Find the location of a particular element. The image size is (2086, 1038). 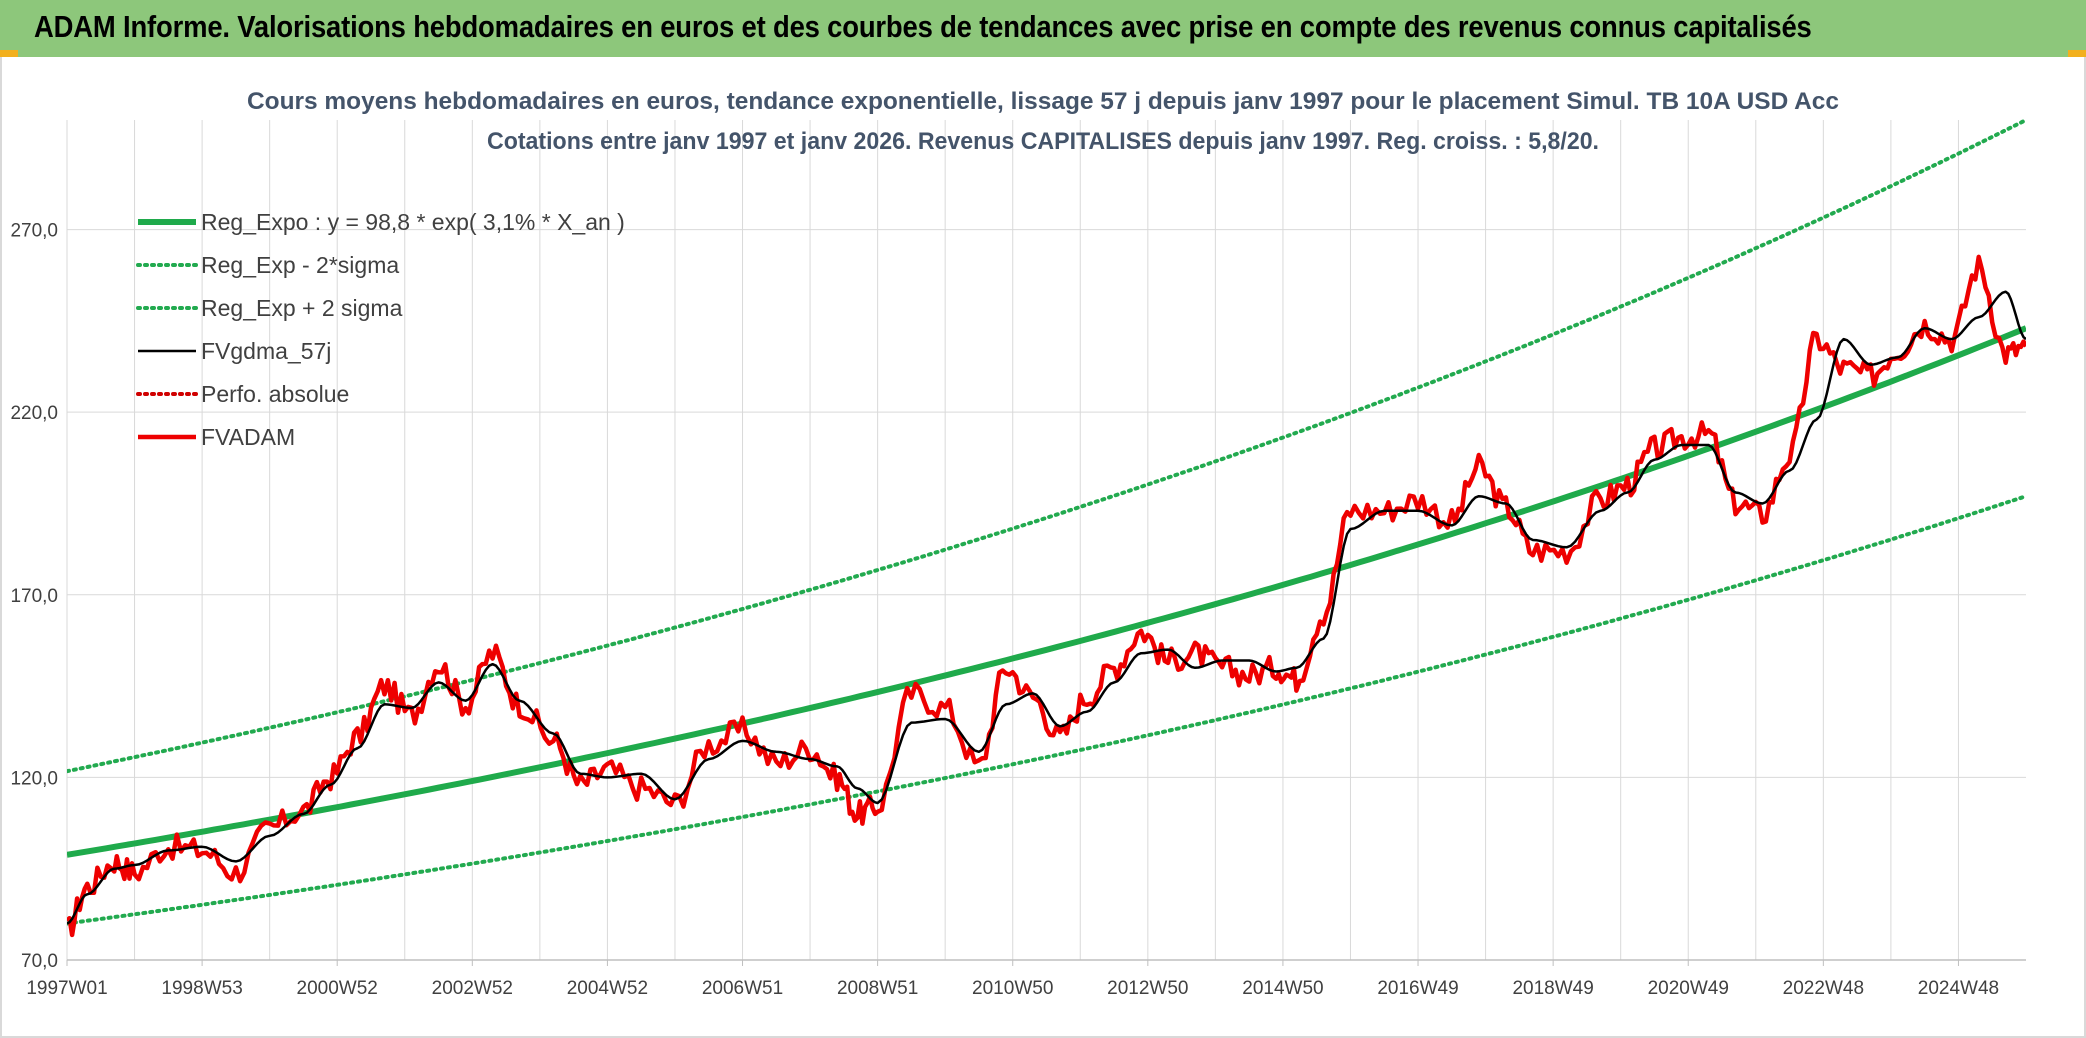

legend-fvadam: FVADAM is located at coordinates (216, 437).